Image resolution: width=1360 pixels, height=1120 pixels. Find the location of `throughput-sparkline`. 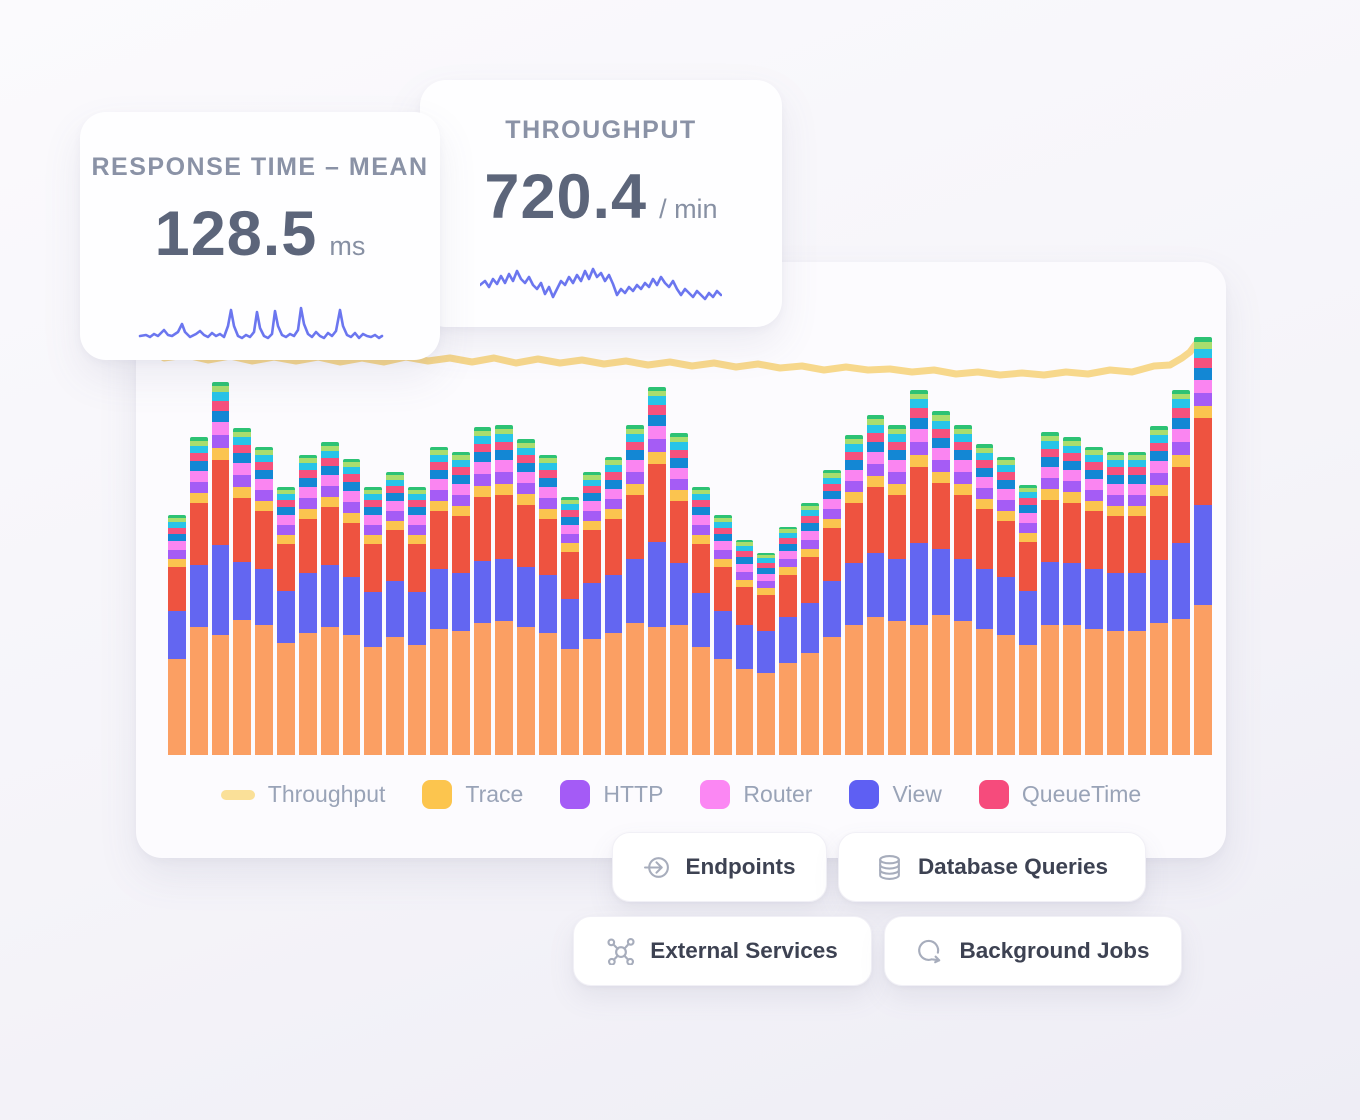

throughput-sparkline is located at coordinates (601, 284).